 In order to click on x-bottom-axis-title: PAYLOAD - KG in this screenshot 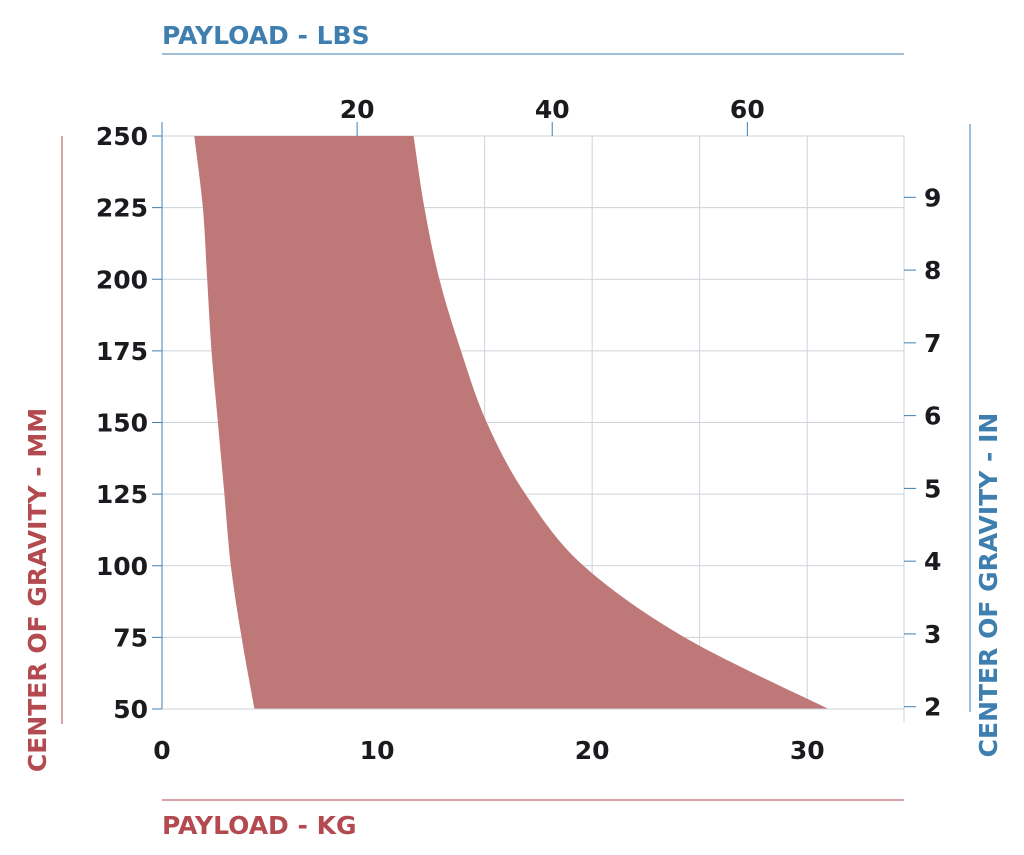, I will do `click(259, 825)`.